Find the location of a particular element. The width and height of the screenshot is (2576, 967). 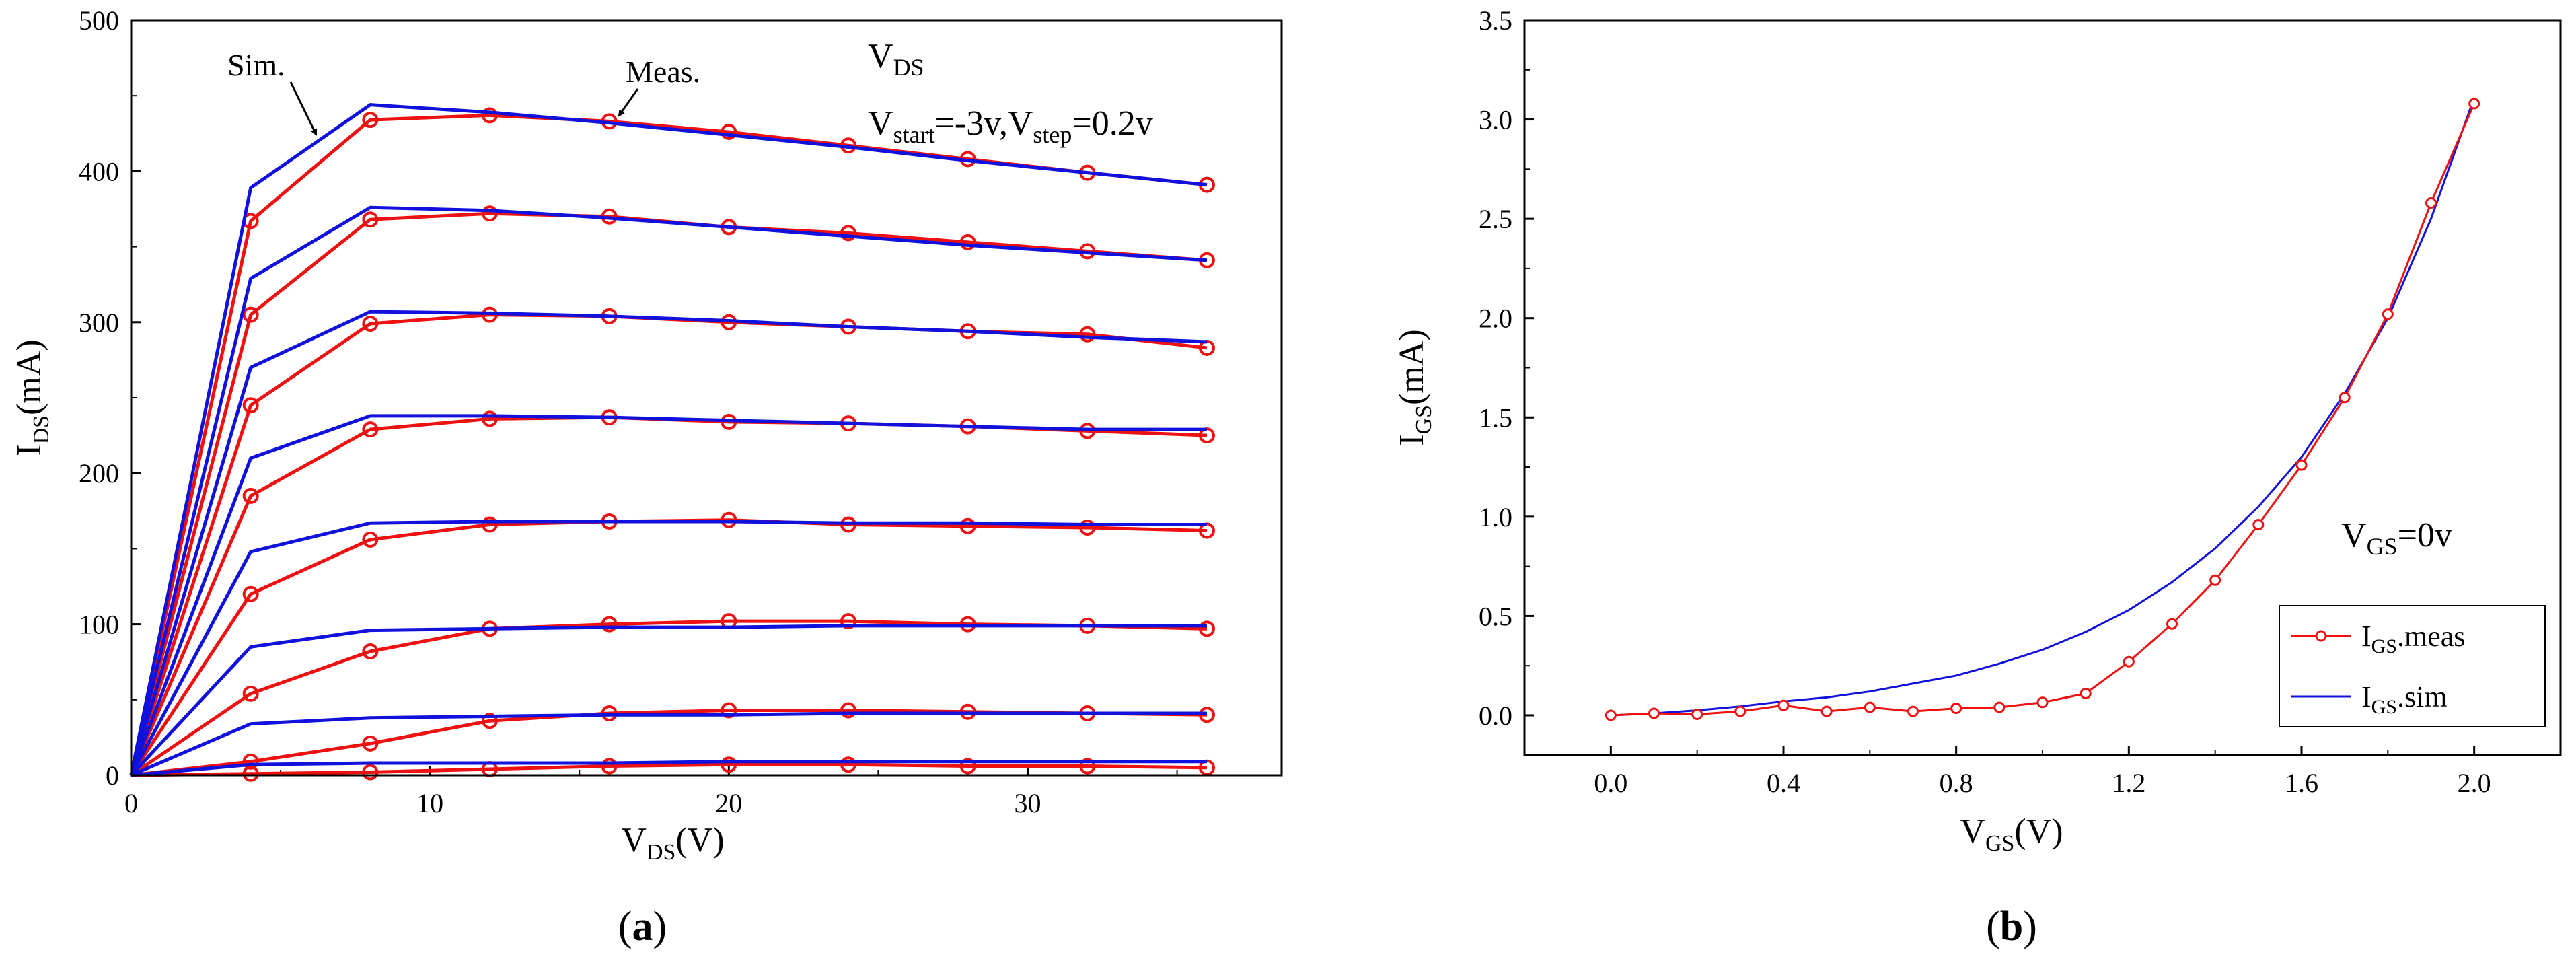

panel-a-label: (a) is located at coordinates (642, 927).